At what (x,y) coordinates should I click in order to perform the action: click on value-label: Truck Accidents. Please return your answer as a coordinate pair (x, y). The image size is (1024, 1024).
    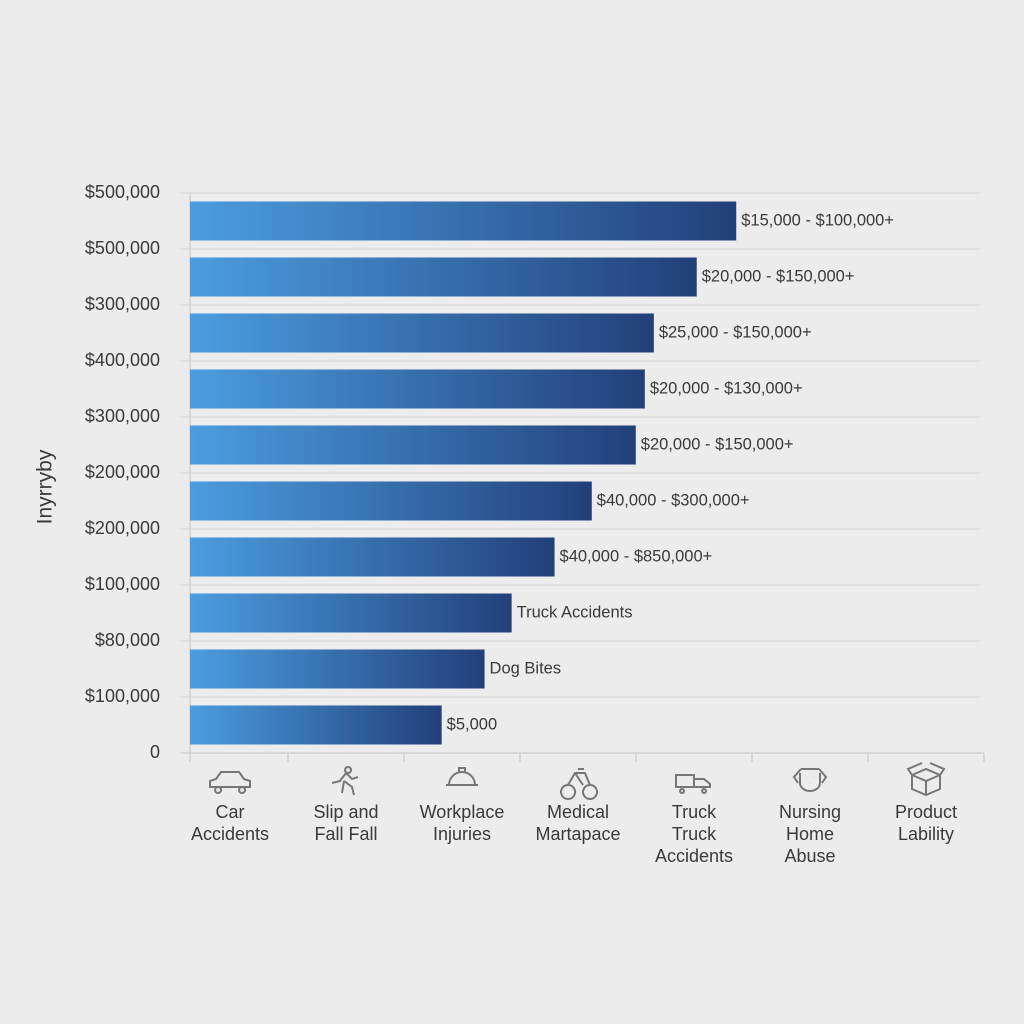
    Looking at the image, I should click on (575, 612).